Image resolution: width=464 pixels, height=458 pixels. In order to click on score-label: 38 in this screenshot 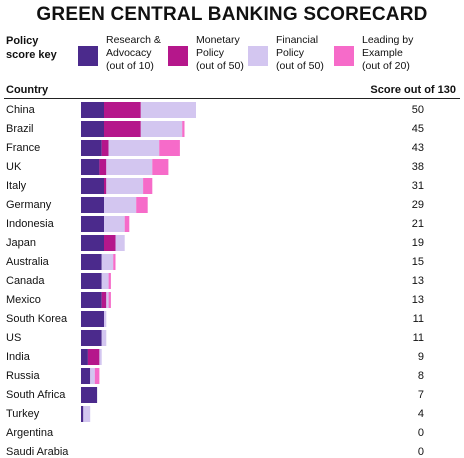, I will do `click(417, 167)`.